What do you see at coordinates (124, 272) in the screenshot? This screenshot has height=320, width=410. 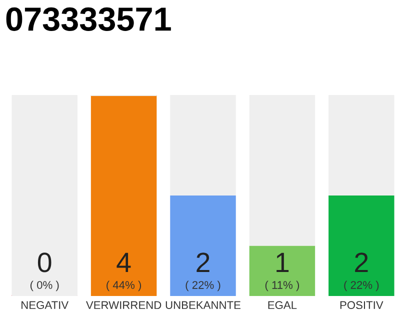 I see `data-label: 4 ( 44% )` at bounding box center [124, 272].